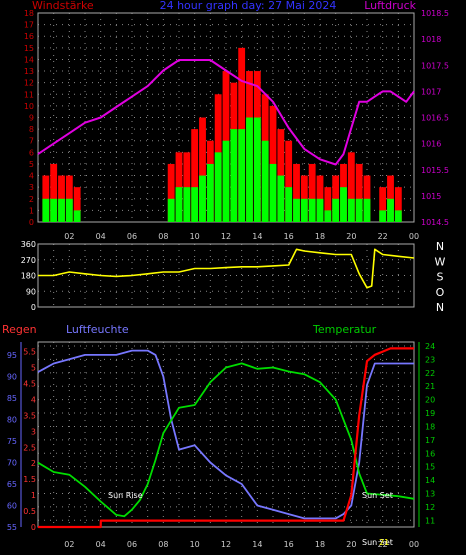  What do you see at coordinates (430, 520) in the screenshot?
I see `temperature-y-tick-label: 11` at bounding box center [430, 520].